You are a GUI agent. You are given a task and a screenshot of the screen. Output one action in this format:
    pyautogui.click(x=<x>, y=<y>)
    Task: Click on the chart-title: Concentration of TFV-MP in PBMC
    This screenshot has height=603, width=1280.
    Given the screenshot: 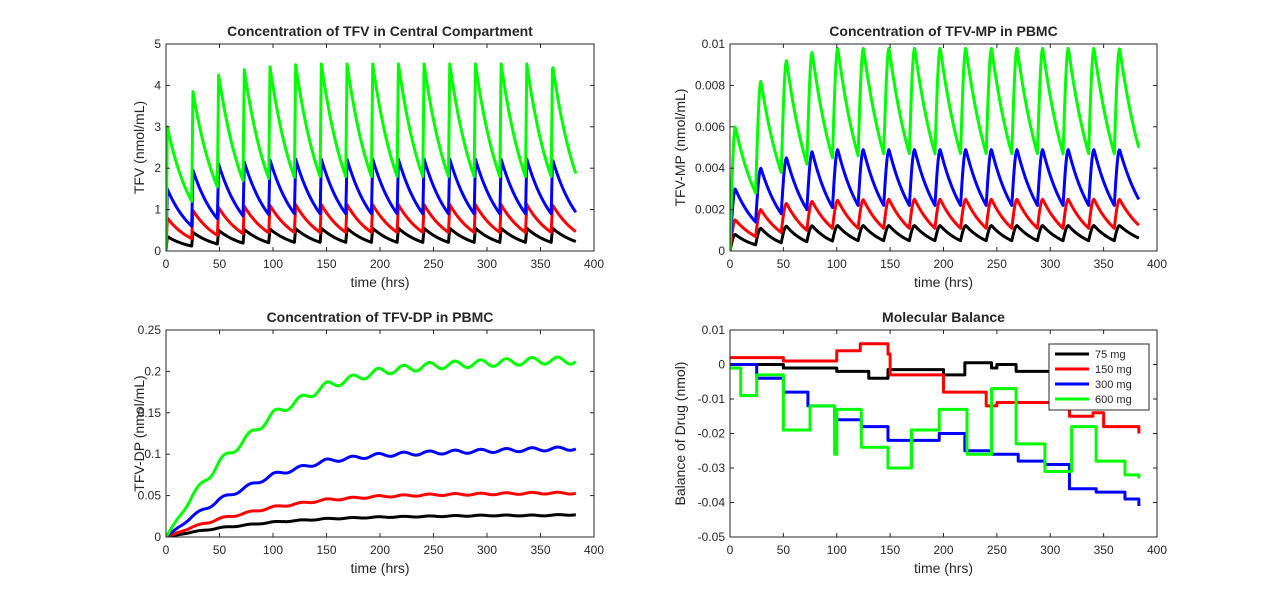 What is the action you would take?
    pyautogui.click(x=943, y=31)
    